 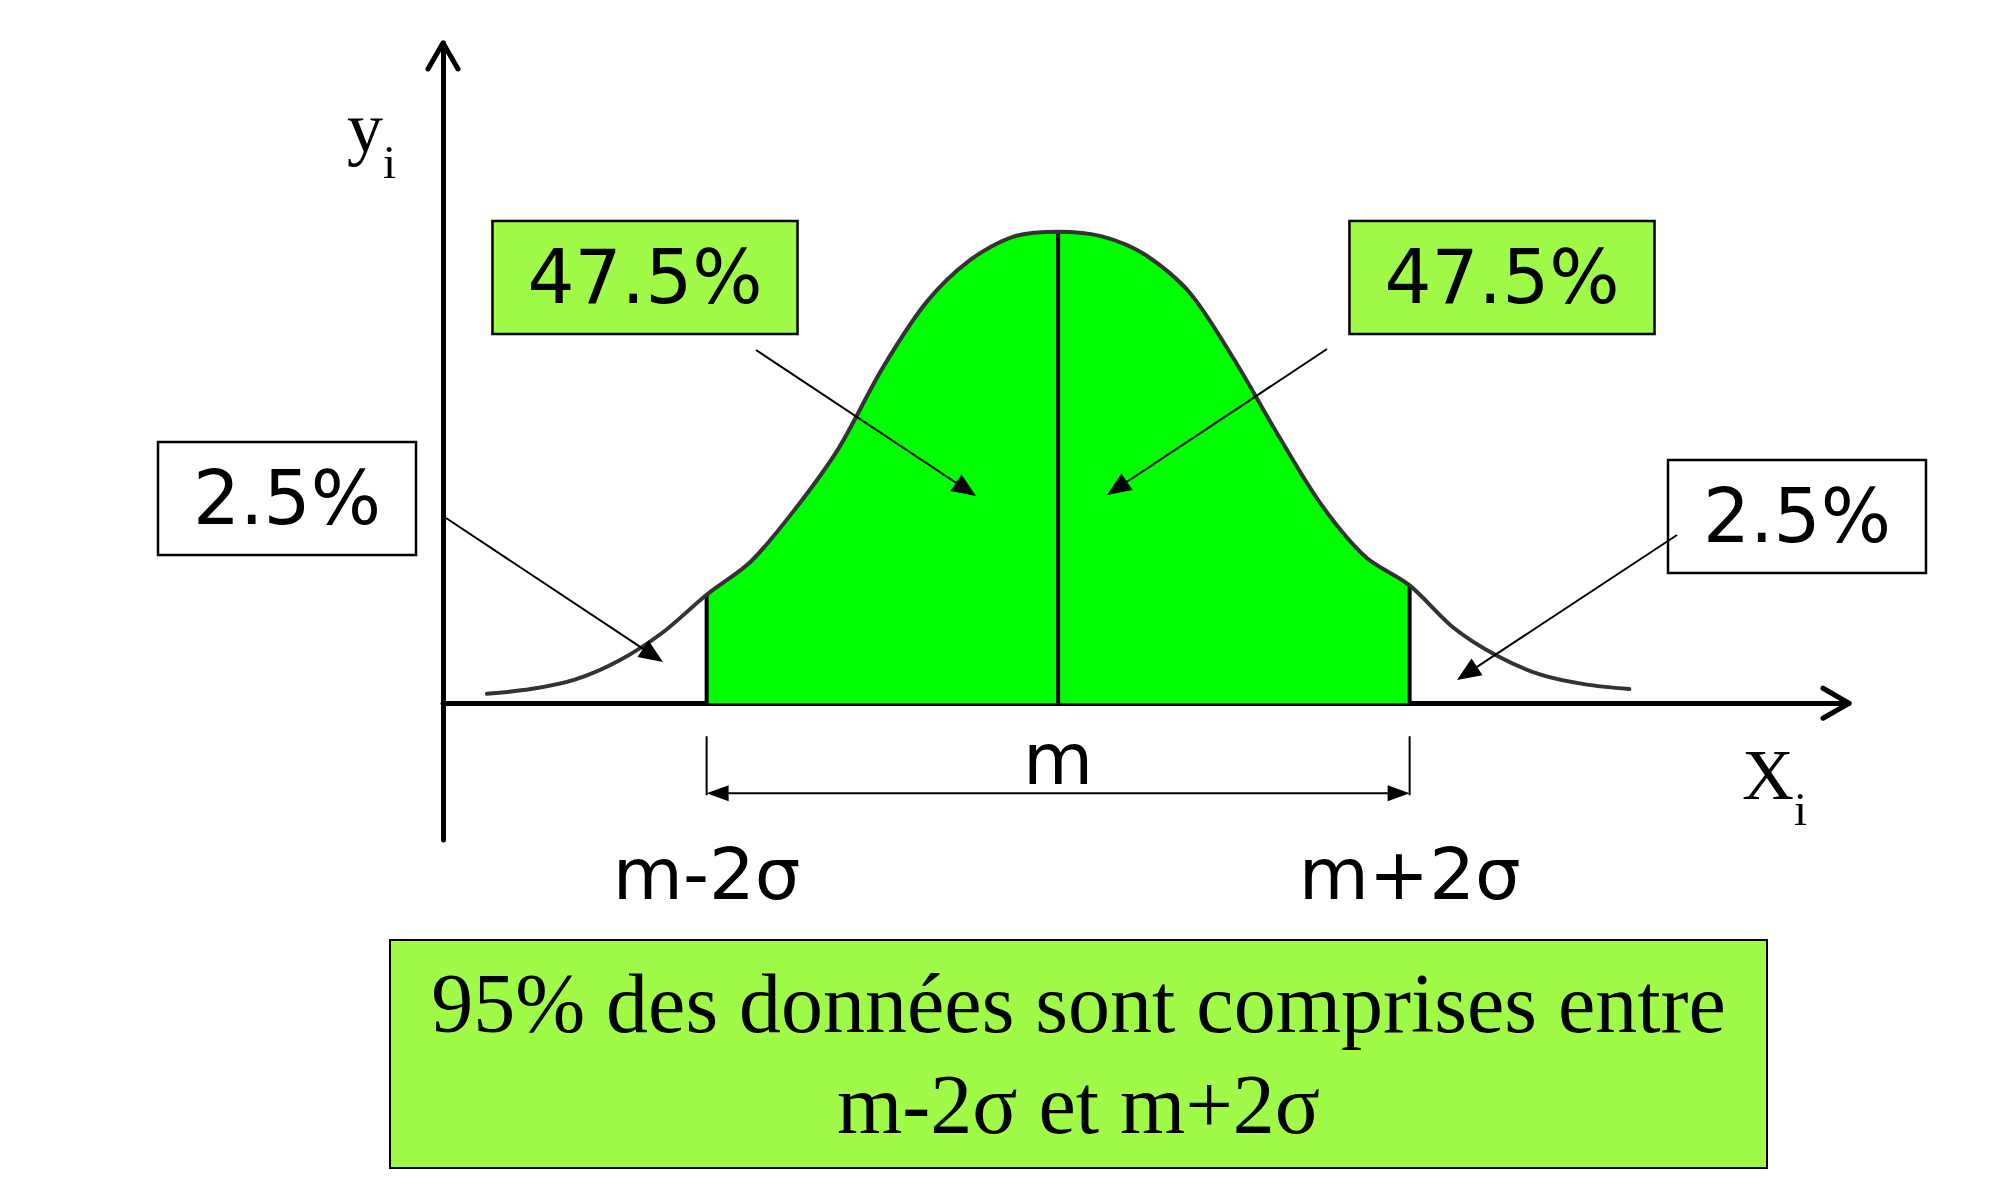 I want to click on x-tick-label: m+2σ, so click(x=1409, y=874).